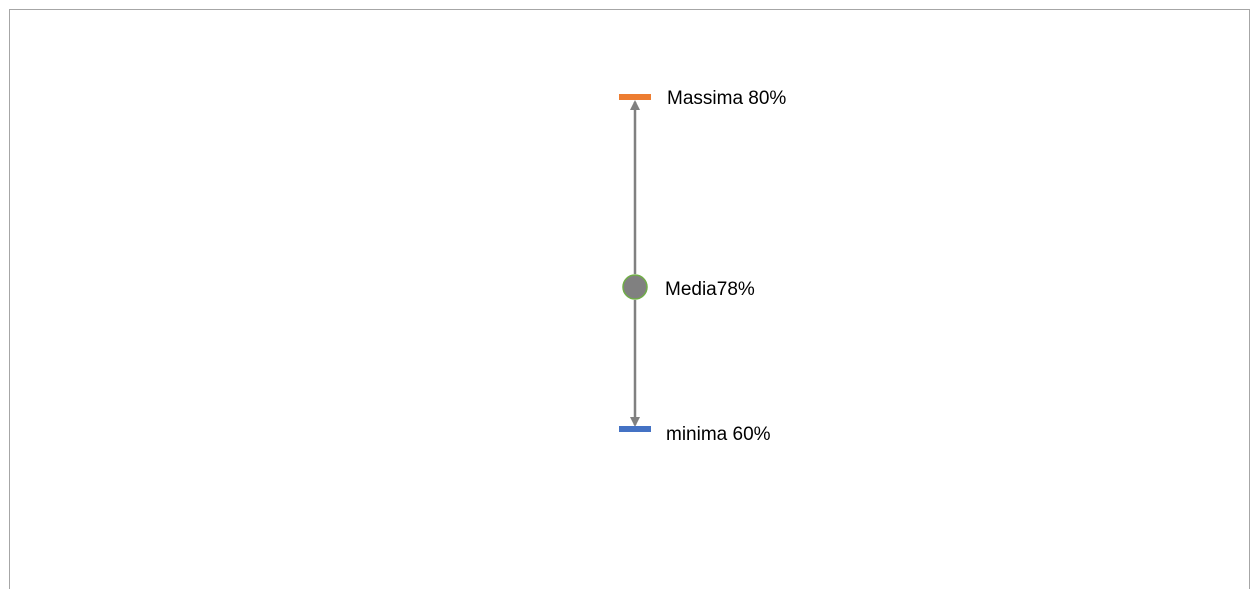 Image resolution: width=1250 pixels, height=594 pixels. Describe the element at coordinates (635, 287) in the screenshot. I see `mean-marker` at that location.